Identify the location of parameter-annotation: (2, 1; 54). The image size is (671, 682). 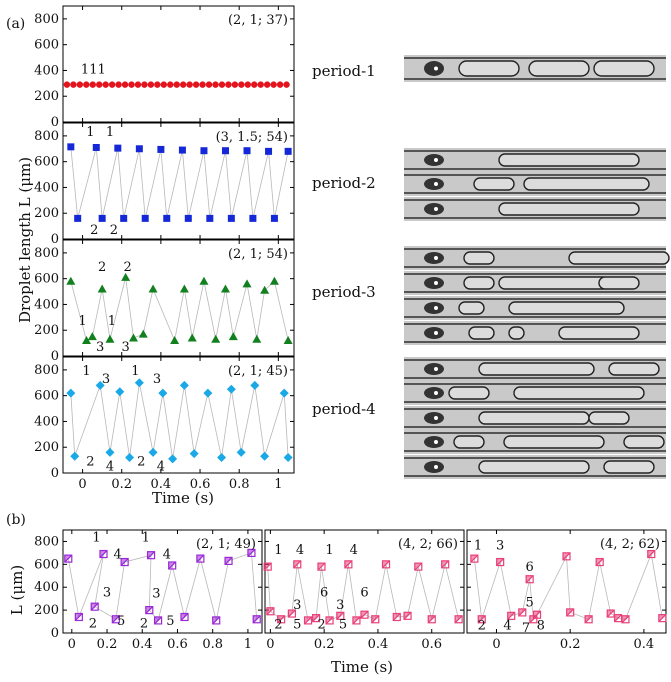
(258, 254).